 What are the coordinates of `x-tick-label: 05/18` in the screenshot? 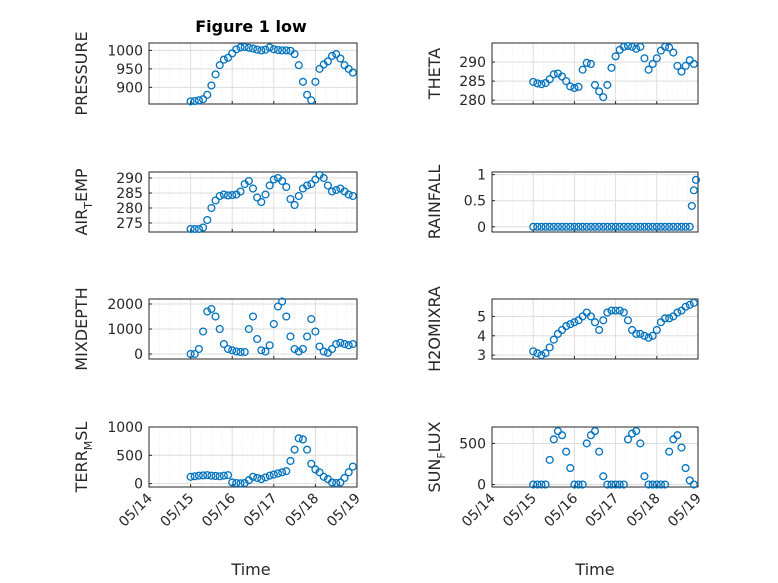 It's located at (302, 511).